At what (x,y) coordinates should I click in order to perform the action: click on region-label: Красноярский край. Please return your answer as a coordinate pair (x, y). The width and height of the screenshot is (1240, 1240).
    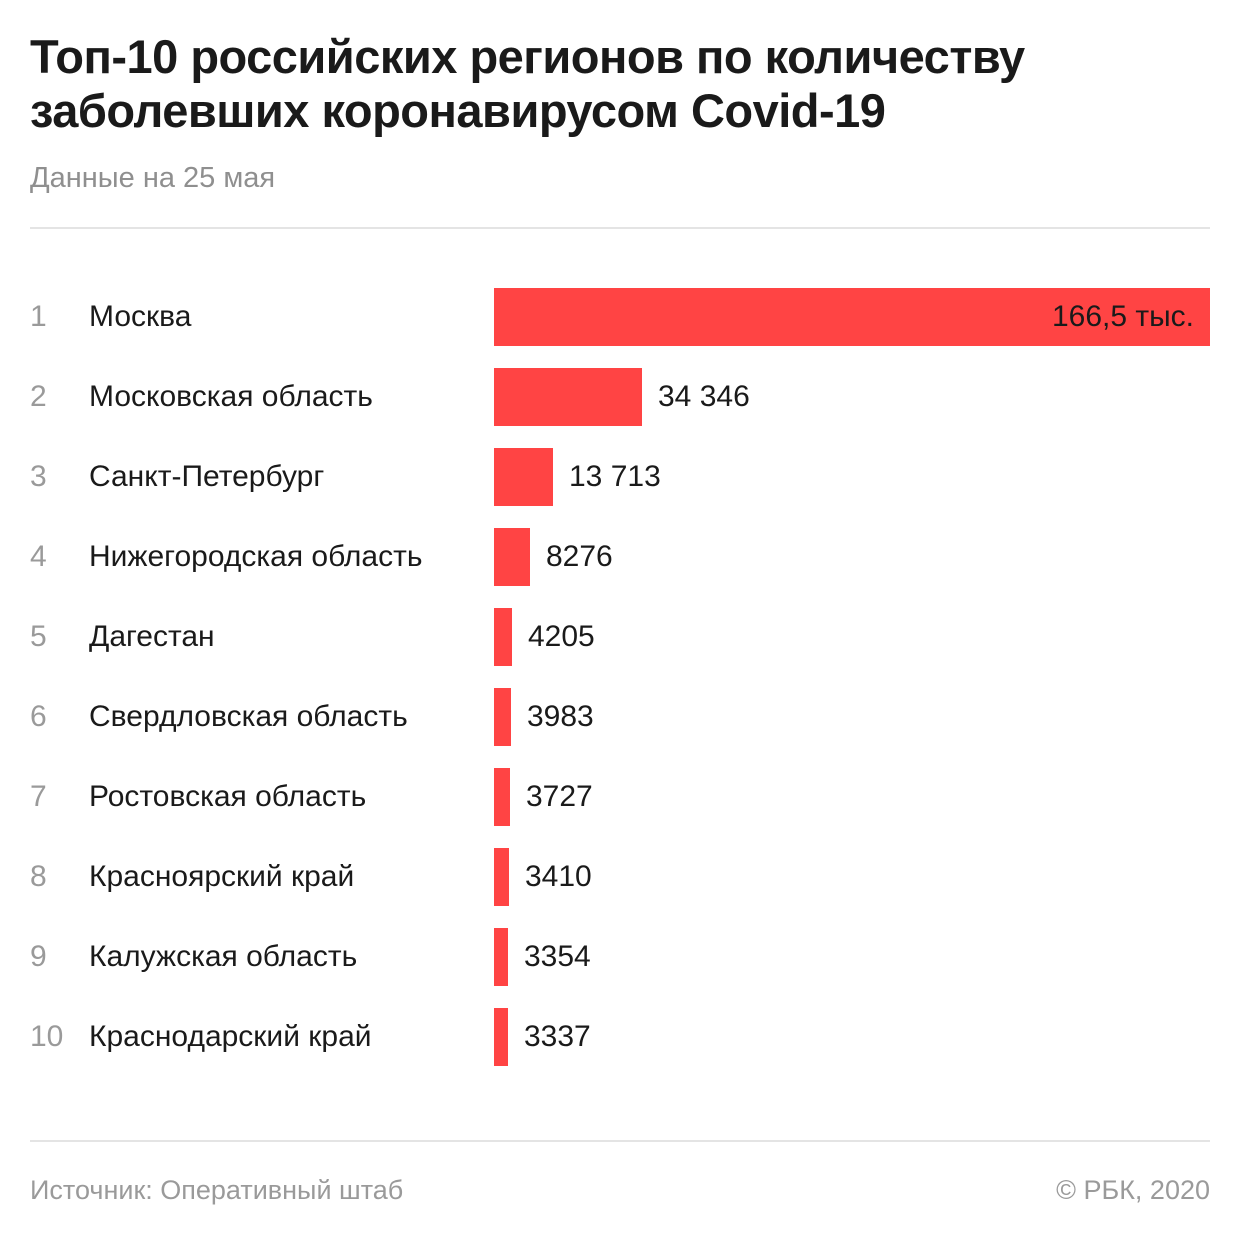
    Looking at the image, I should click on (222, 876).